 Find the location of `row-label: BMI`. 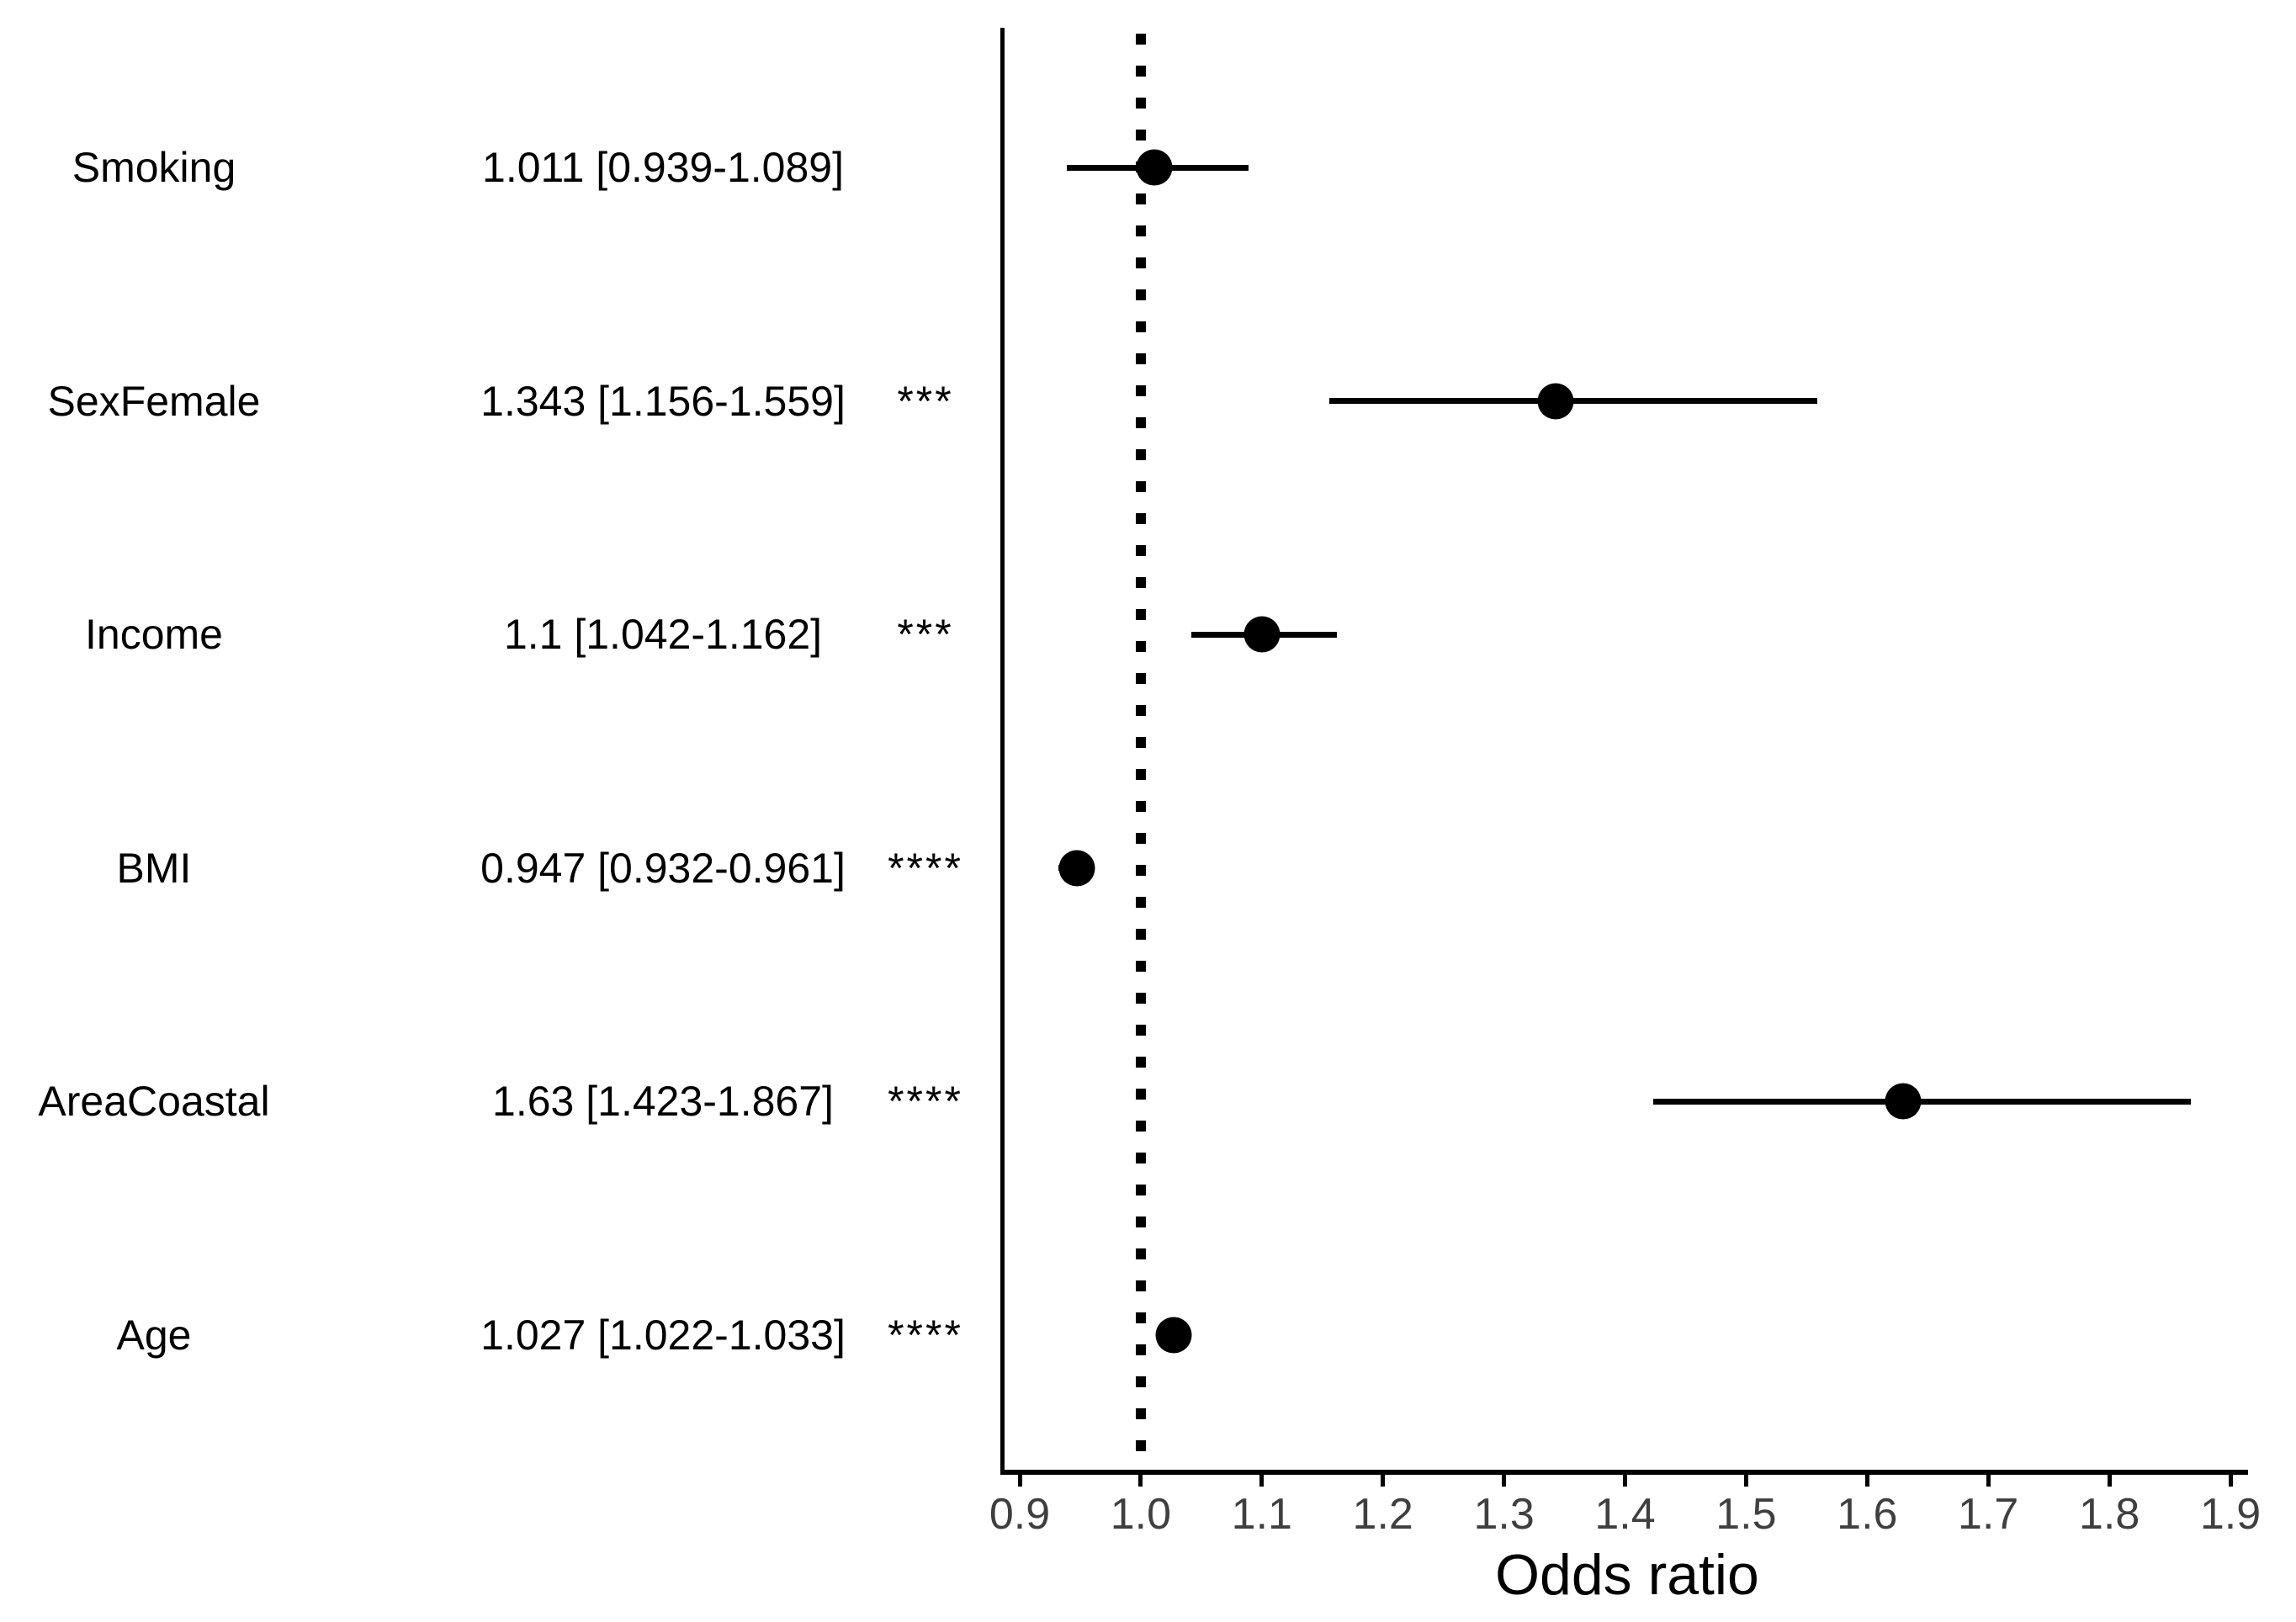

row-label: BMI is located at coordinates (154, 868).